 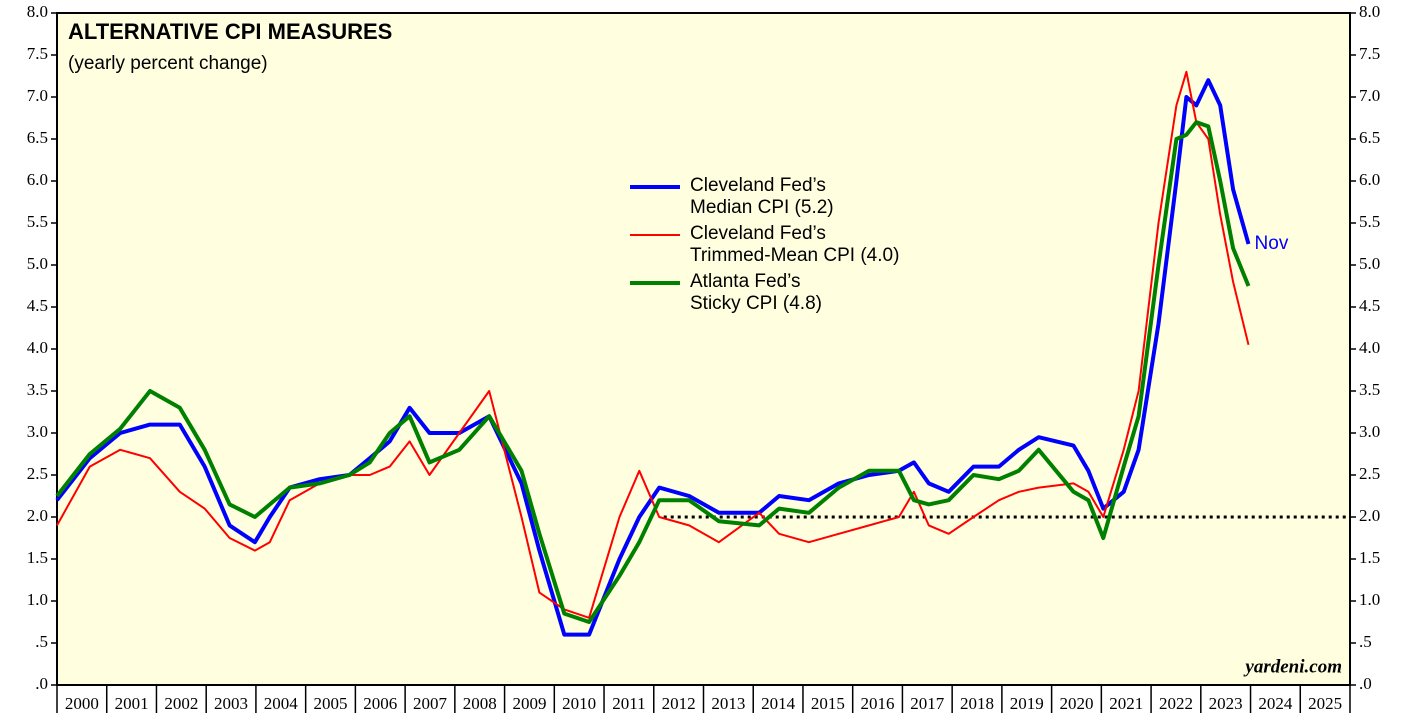 What do you see at coordinates (1292, 666) in the screenshot?
I see `source: yardeni.com` at bounding box center [1292, 666].